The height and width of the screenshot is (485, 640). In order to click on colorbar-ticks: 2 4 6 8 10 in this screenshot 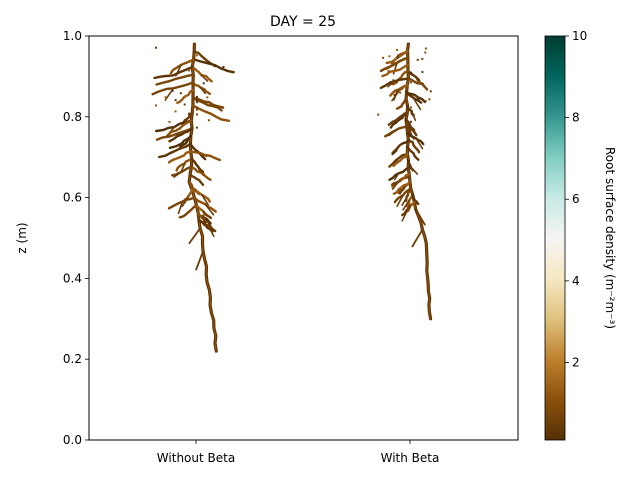, I will do `click(576, 199)`.